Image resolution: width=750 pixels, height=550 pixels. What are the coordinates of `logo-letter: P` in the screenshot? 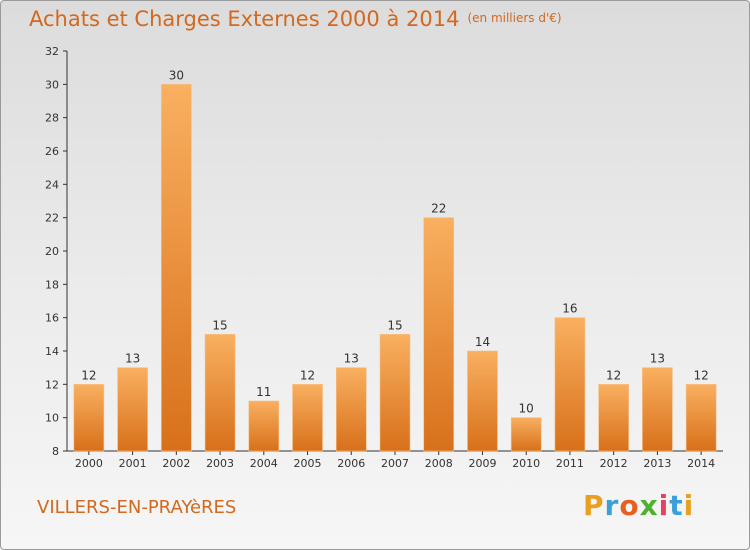 It's located at (594, 505).